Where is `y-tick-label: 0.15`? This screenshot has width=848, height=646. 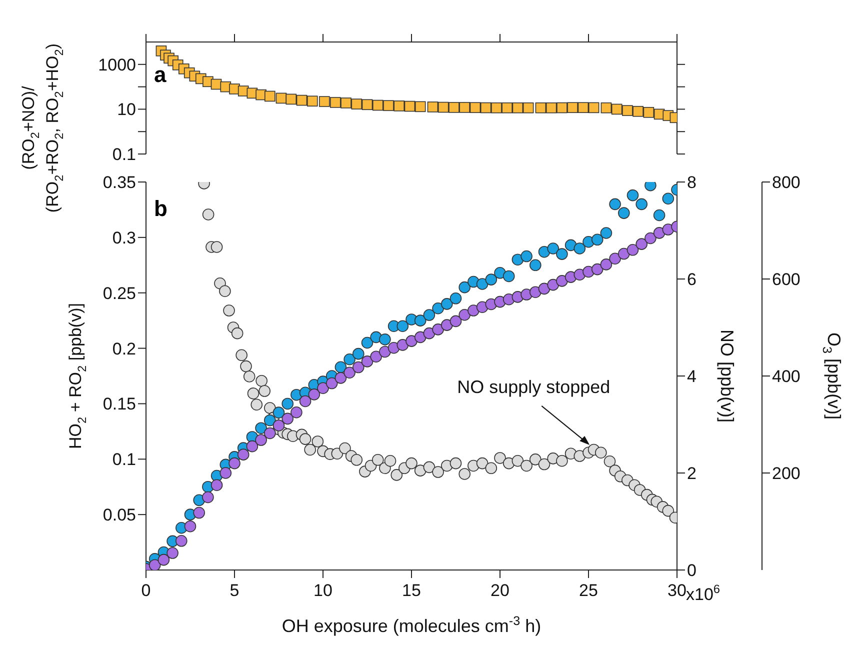 y-tick-label: 0.15 is located at coordinates (119, 404).